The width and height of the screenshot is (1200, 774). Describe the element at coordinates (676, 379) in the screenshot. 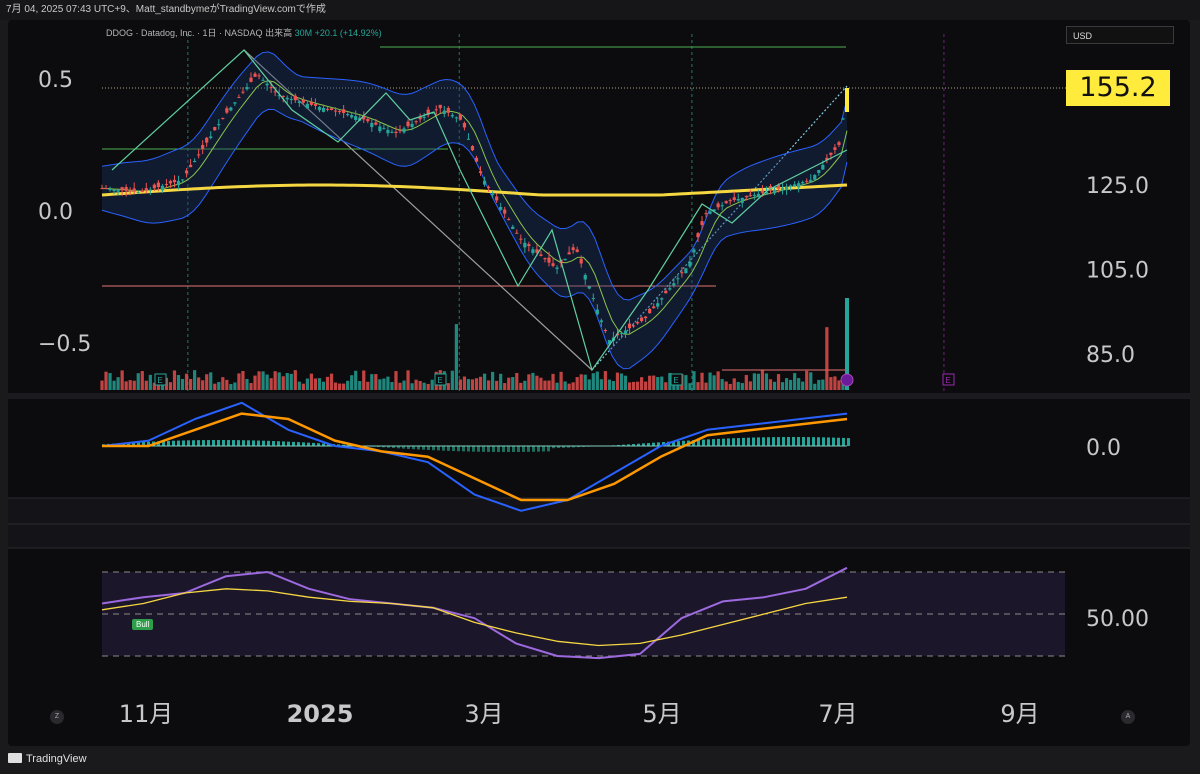

I see `earnings-marker` at that location.